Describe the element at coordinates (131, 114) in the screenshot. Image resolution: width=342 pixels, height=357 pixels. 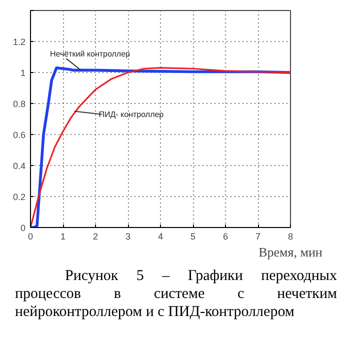
I see `text: ПИД- контроллер` at that location.